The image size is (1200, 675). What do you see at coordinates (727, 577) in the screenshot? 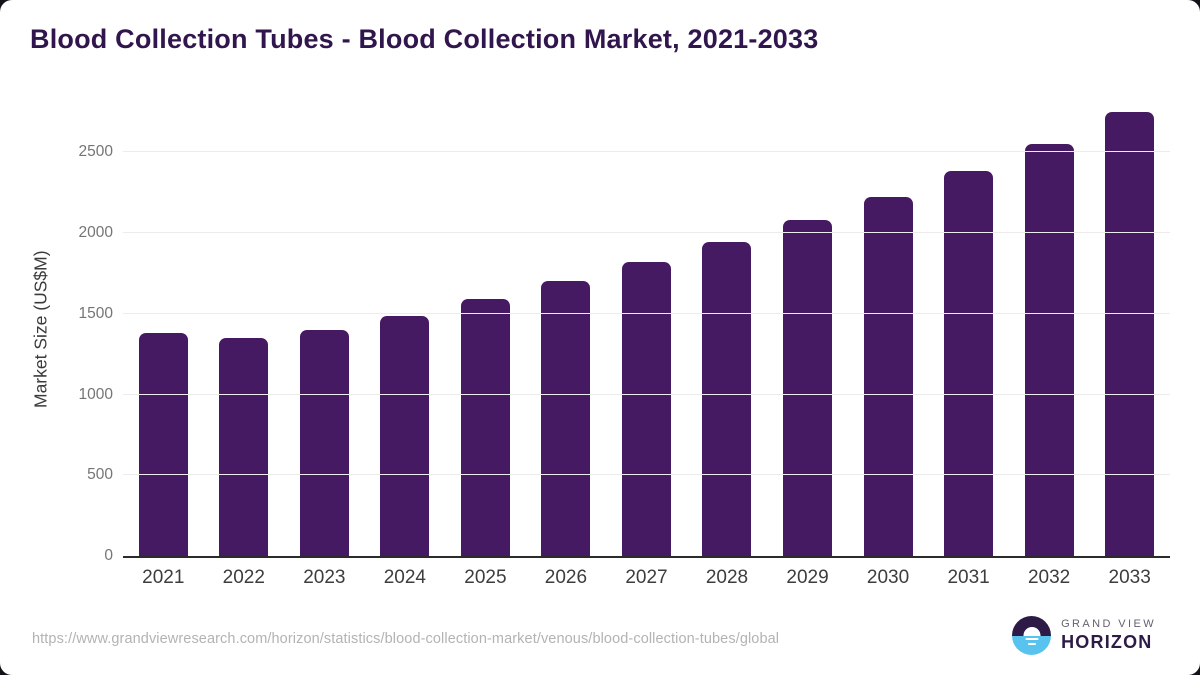
I see `x-tick-label-2028: 2028` at bounding box center [727, 577].